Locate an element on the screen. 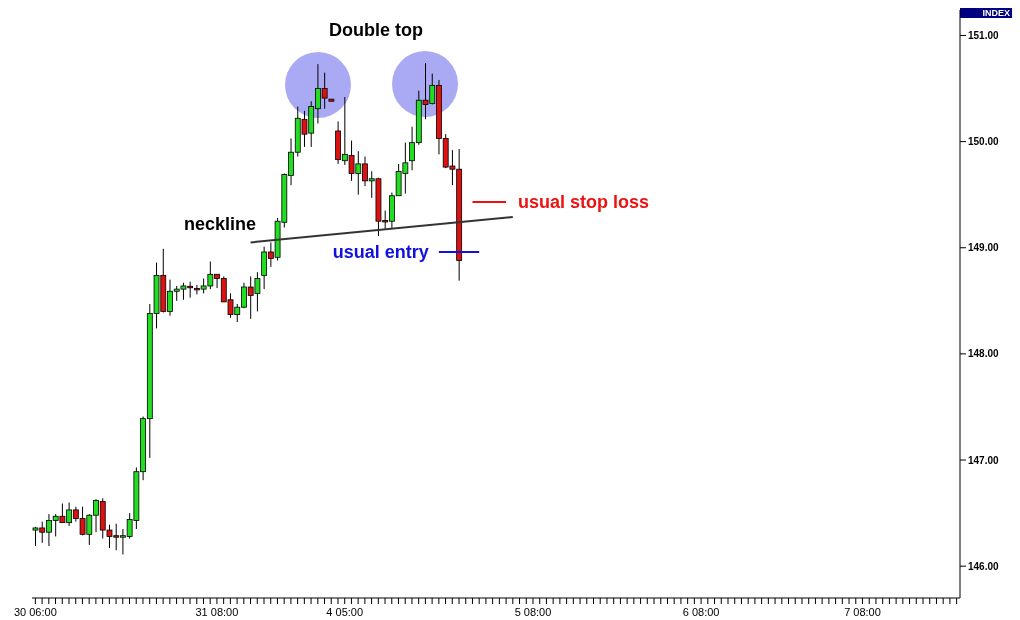 This screenshot has width=1020, height=620. x-tick-label: 30 06:00 is located at coordinates (35, 612).